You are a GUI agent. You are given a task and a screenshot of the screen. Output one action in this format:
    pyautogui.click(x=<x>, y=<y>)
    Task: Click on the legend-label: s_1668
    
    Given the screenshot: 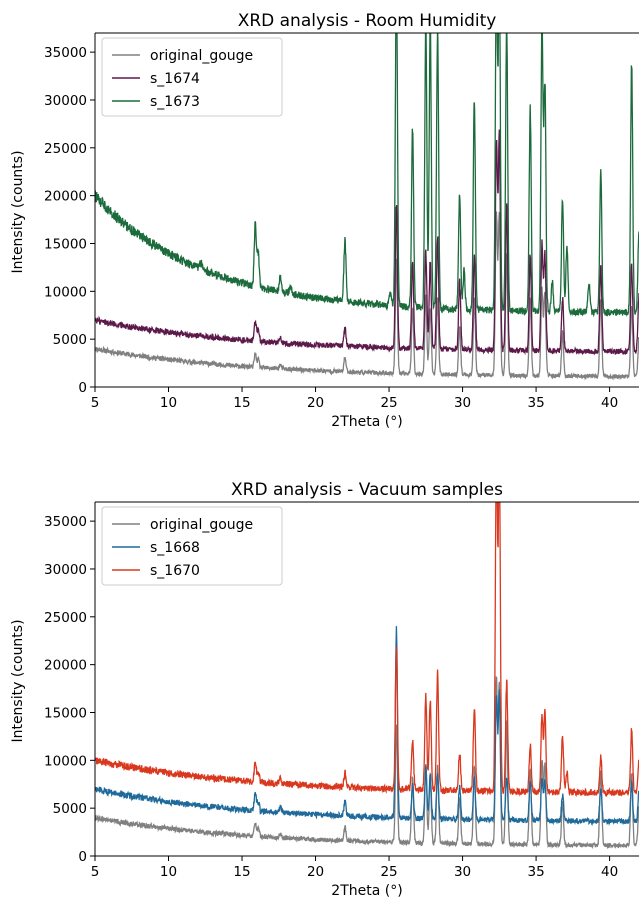 What is the action you would take?
    pyautogui.click(x=175, y=548)
    